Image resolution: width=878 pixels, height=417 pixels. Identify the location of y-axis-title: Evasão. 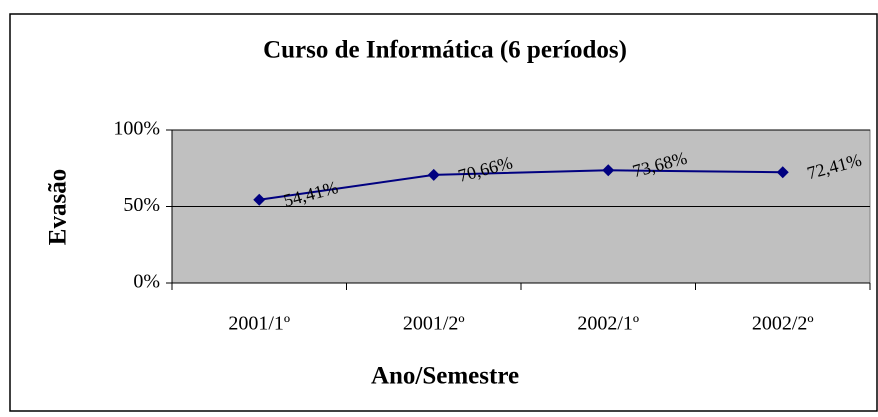
(58, 207).